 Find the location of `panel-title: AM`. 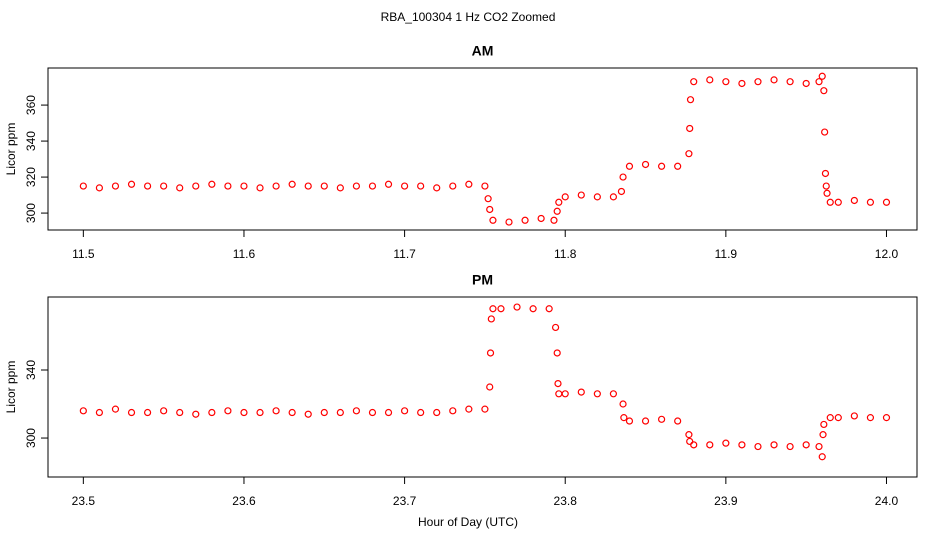

panel-title: AM is located at coordinates (483, 51).